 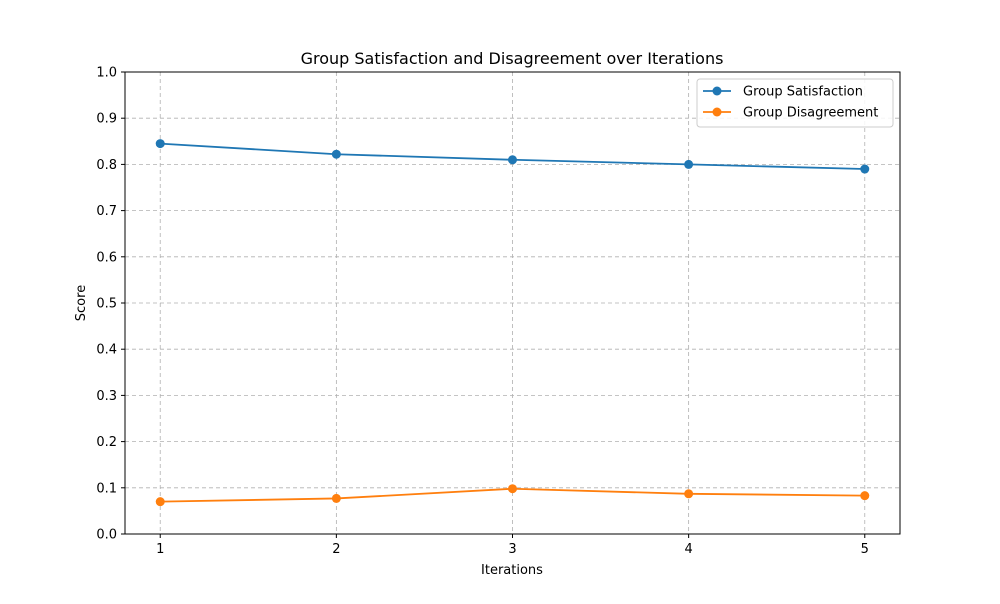 I want to click on series-group-disagreement, so click(x=512, y=495).